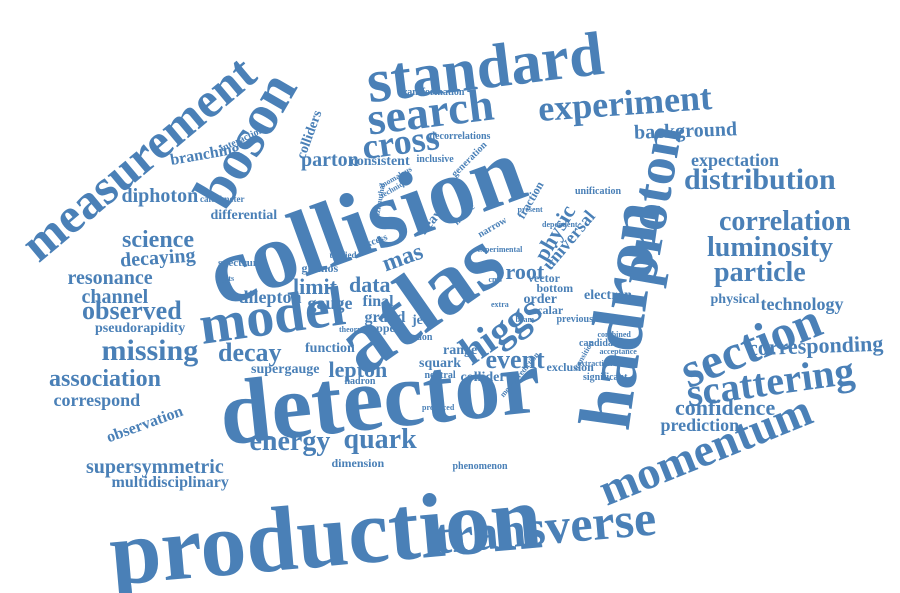  What do you see at coordinates (105, 379) in the screenshot?
I see `word-association: association` at bounding box center [105, 379].